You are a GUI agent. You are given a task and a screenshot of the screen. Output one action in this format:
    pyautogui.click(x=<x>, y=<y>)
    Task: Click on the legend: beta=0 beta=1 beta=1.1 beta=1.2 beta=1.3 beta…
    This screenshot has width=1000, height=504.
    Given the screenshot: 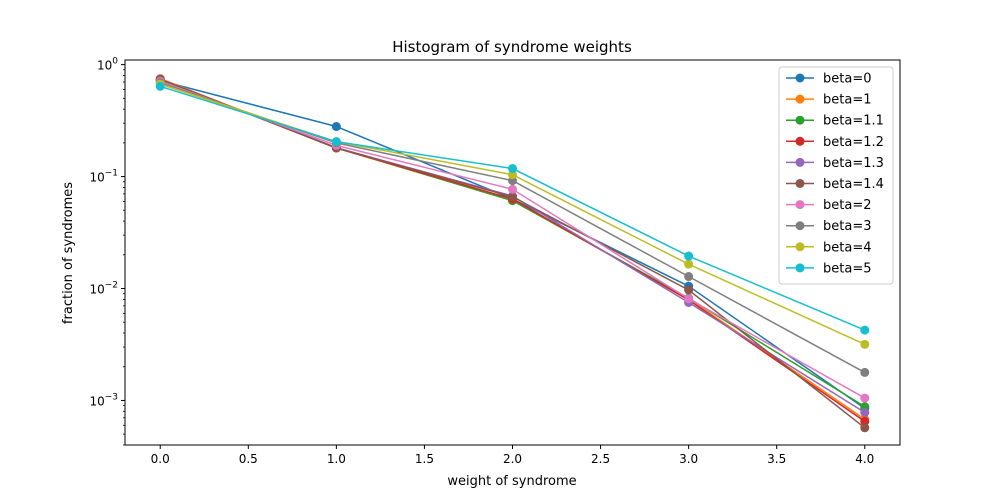 What is the action you would take?
    pyautogui.click(x=836, y=175)
    